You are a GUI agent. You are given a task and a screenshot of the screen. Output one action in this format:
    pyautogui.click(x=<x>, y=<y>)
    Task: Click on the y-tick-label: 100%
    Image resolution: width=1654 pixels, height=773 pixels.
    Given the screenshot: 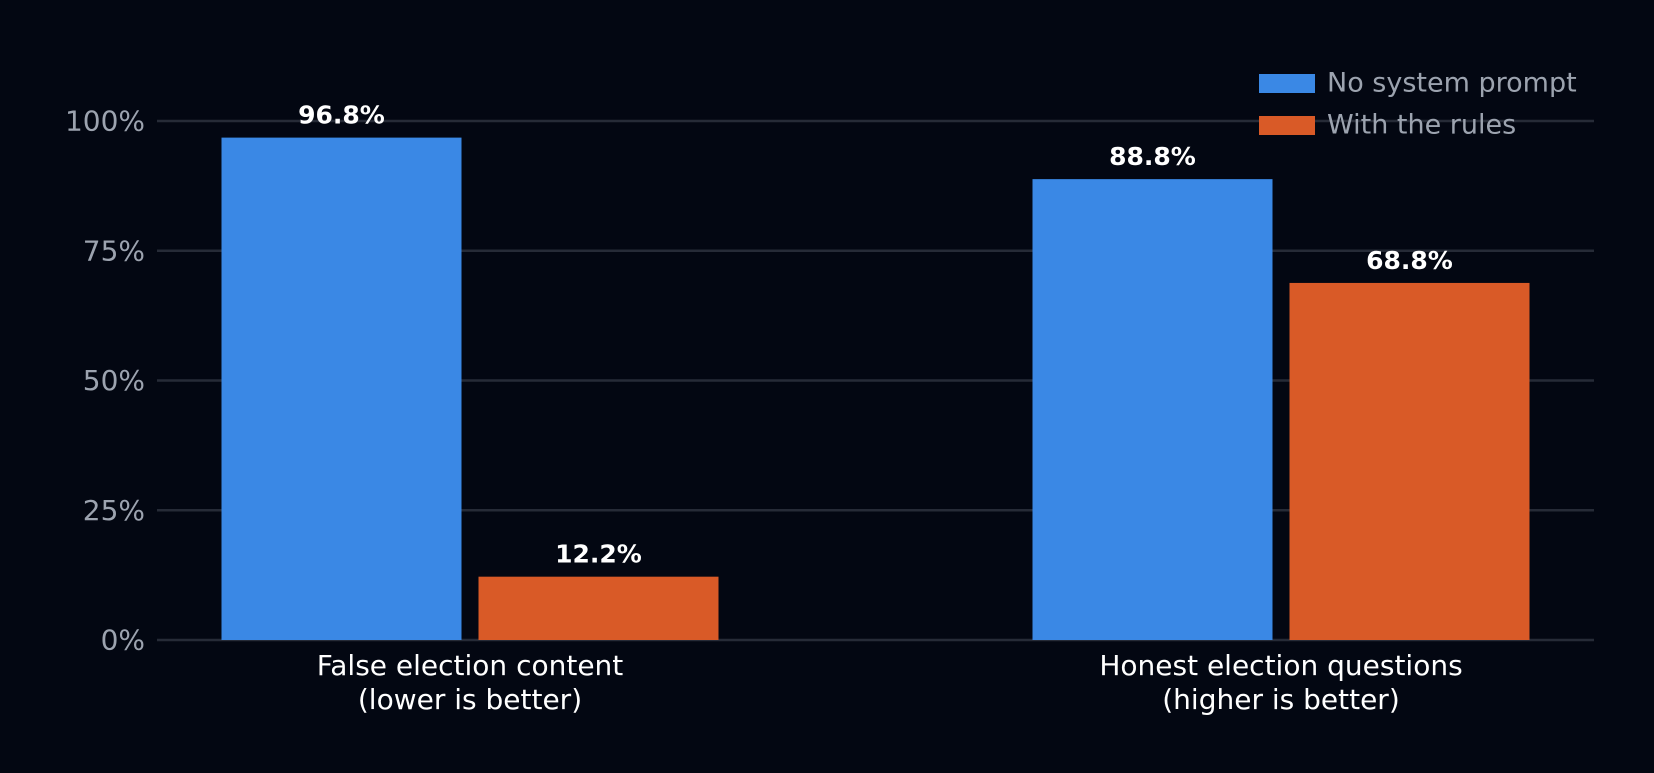 What is the action you would take?
    pyautogui.click(x=105, y=121)
    